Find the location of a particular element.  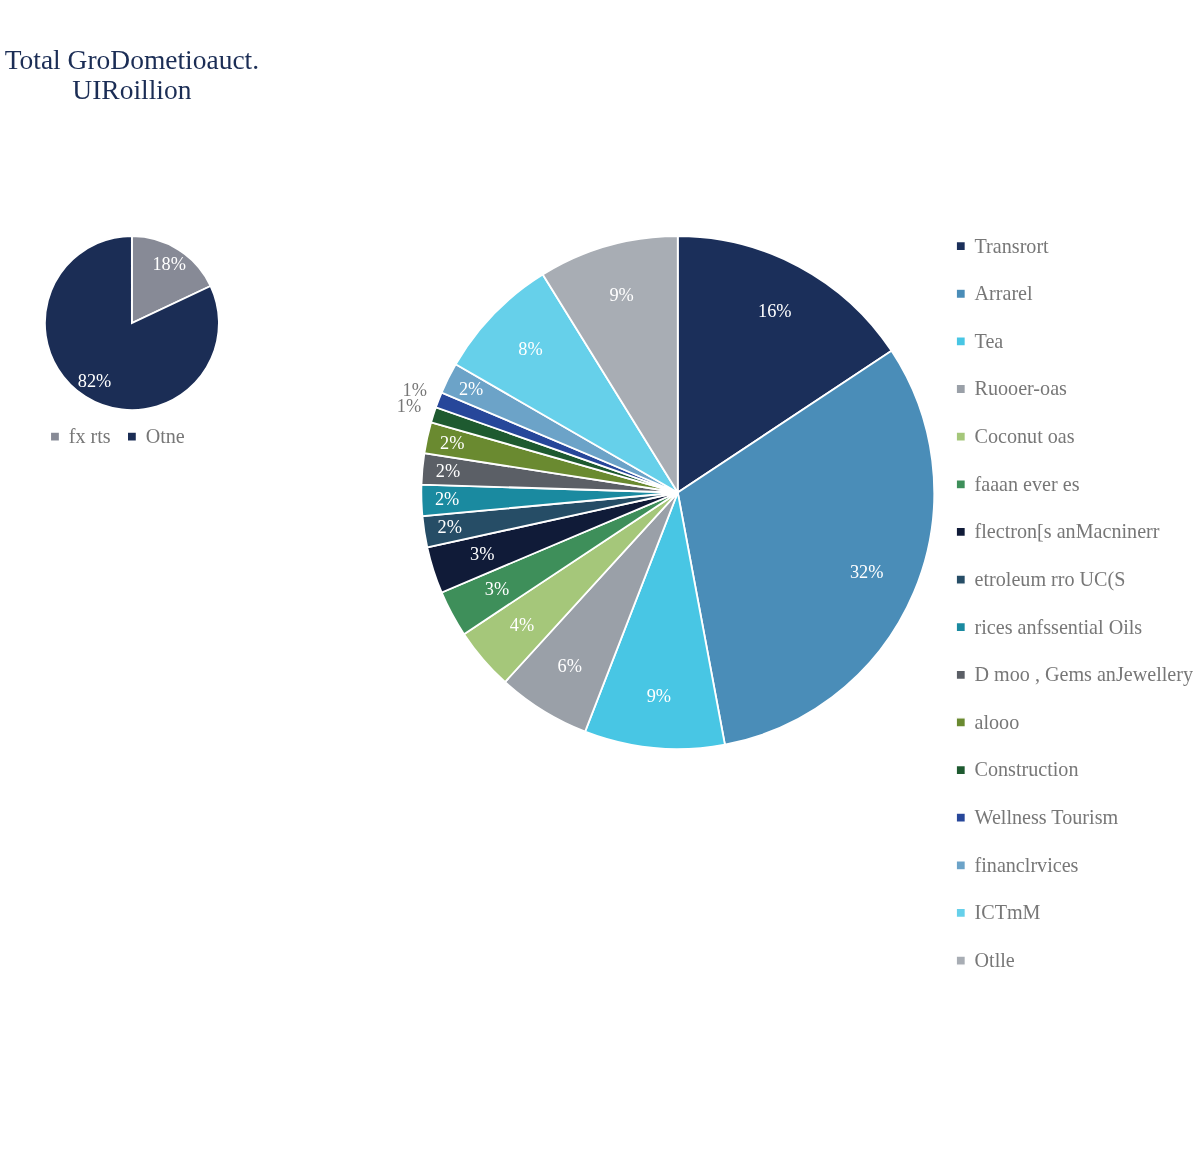

legend-label: ICTmM is located at coordinates (1007, 912).